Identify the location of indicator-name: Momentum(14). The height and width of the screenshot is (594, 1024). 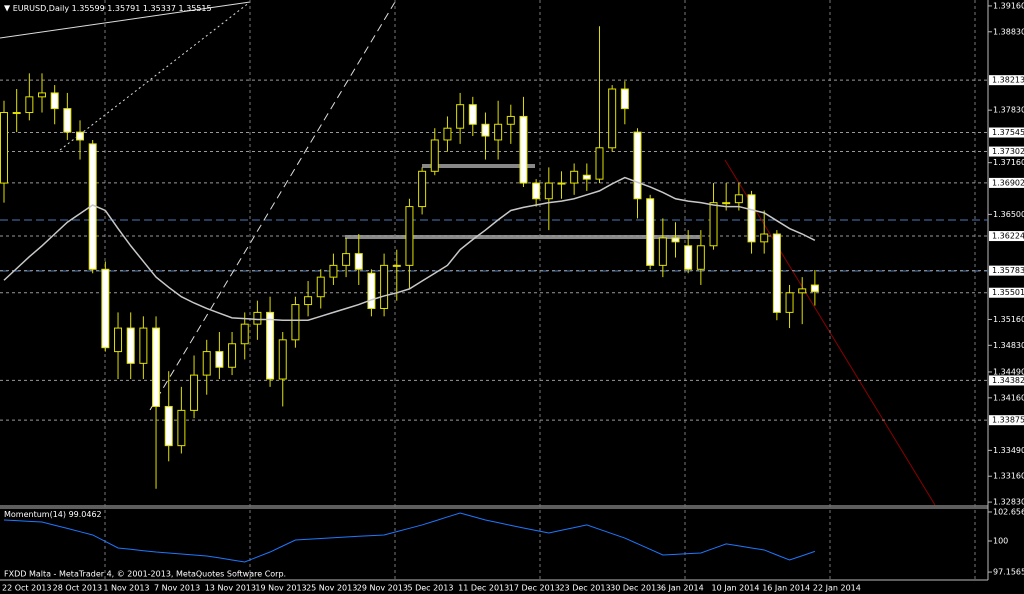
(35, 514).